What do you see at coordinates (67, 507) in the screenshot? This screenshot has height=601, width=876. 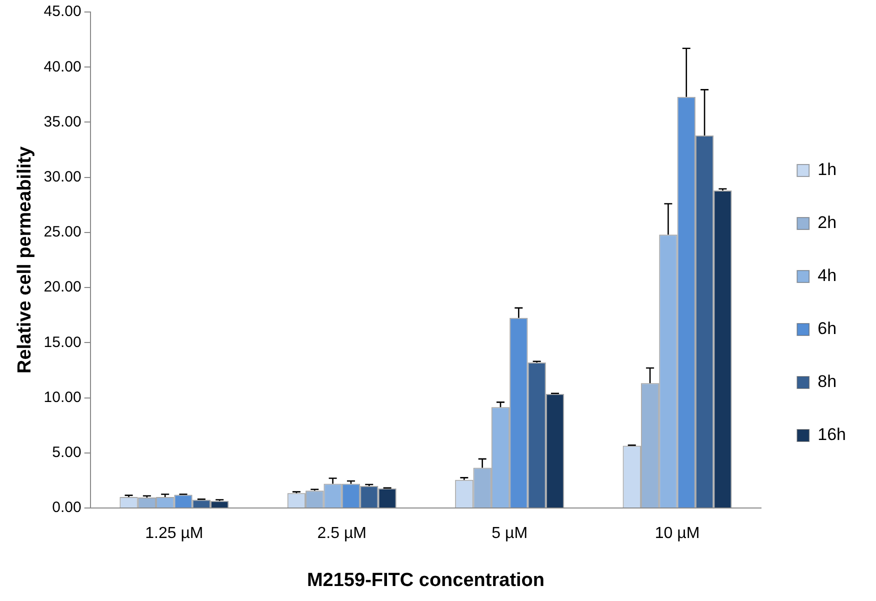 I see `y-tick-label: 0.00` at bounding box center [67, 507].